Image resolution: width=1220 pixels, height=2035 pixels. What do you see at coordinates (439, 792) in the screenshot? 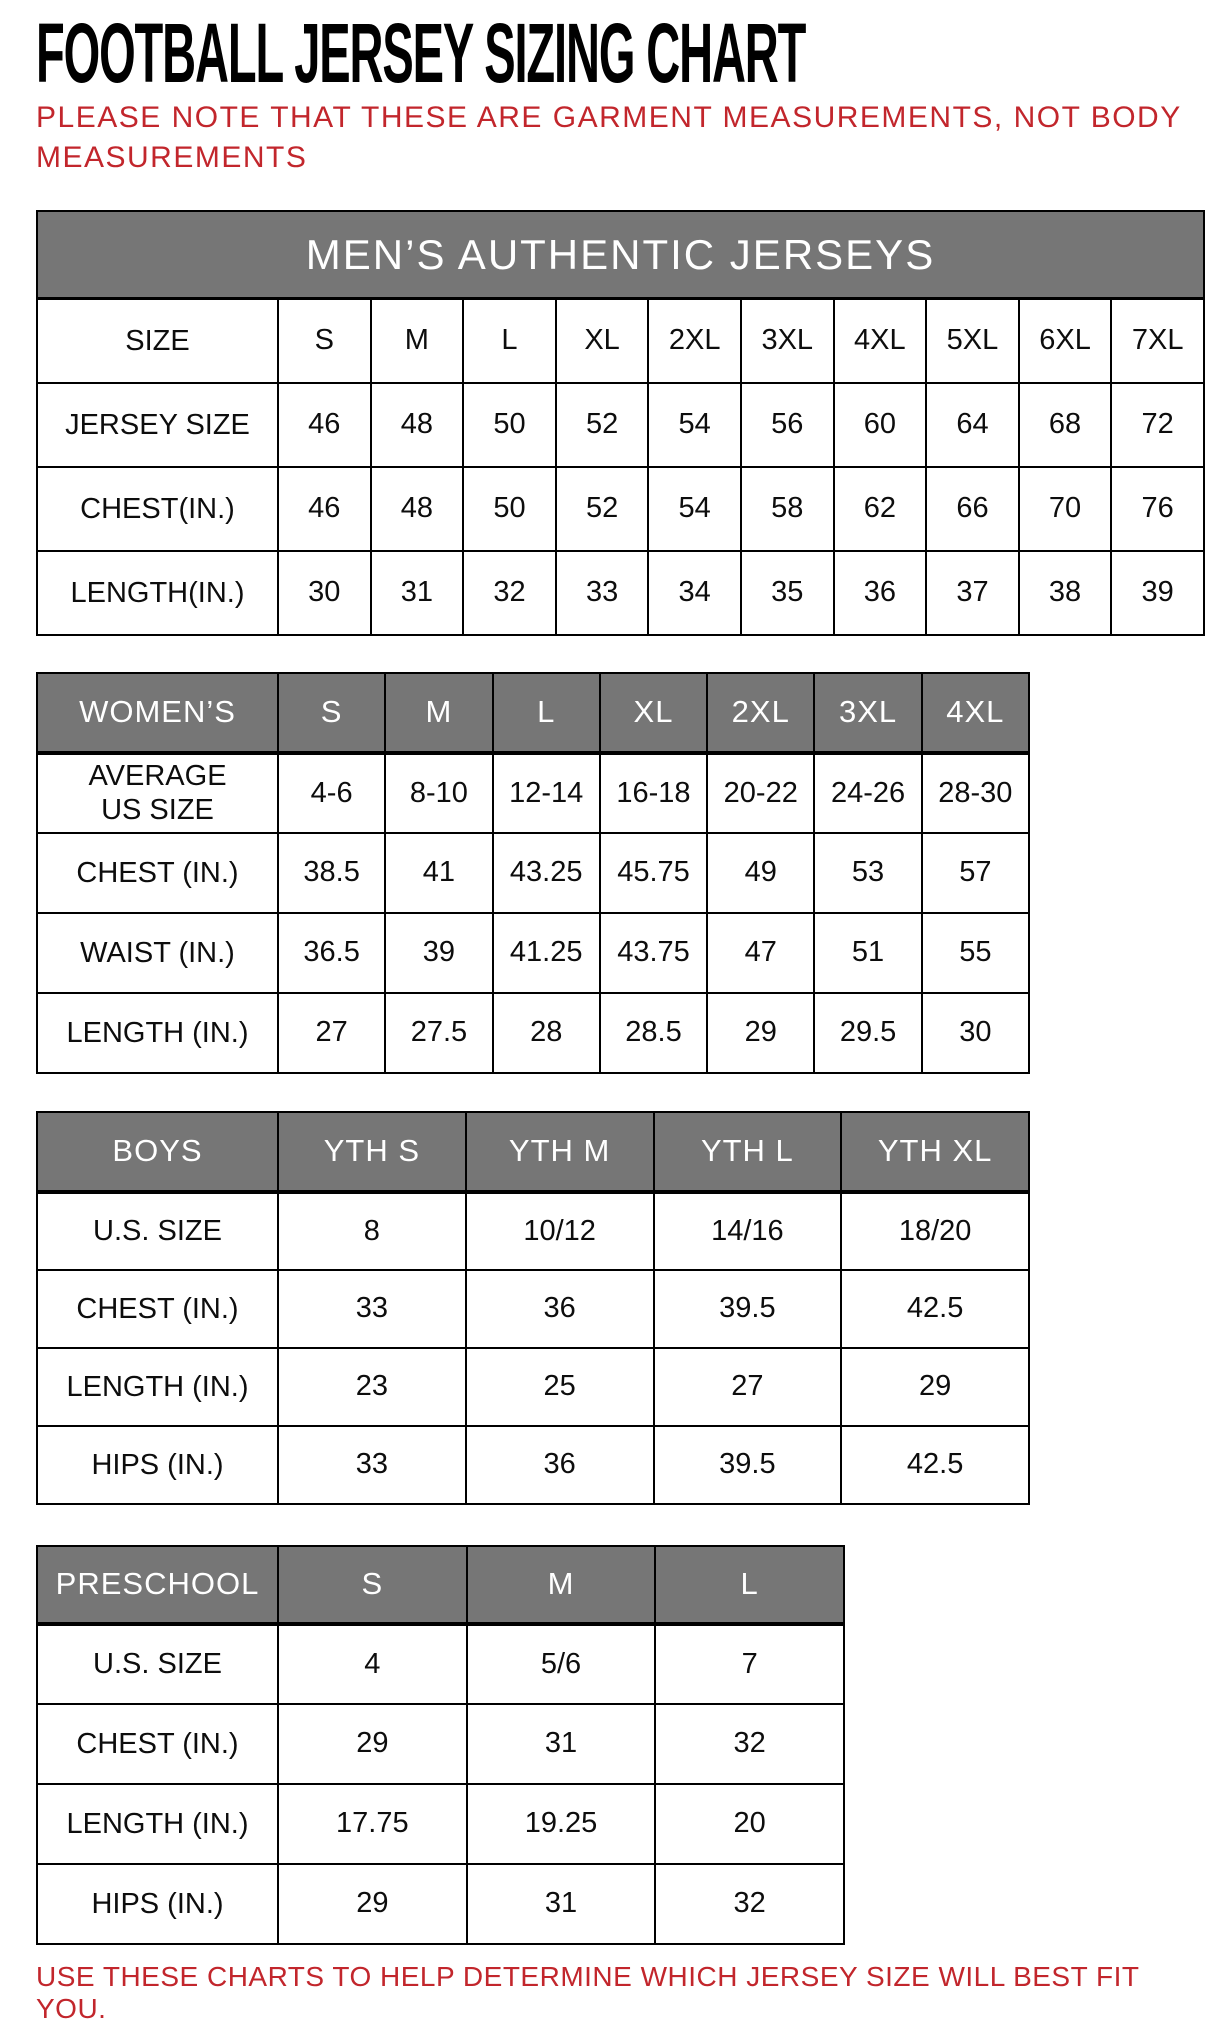
I see `cell: 8-10` at bounding box center [439, 792].